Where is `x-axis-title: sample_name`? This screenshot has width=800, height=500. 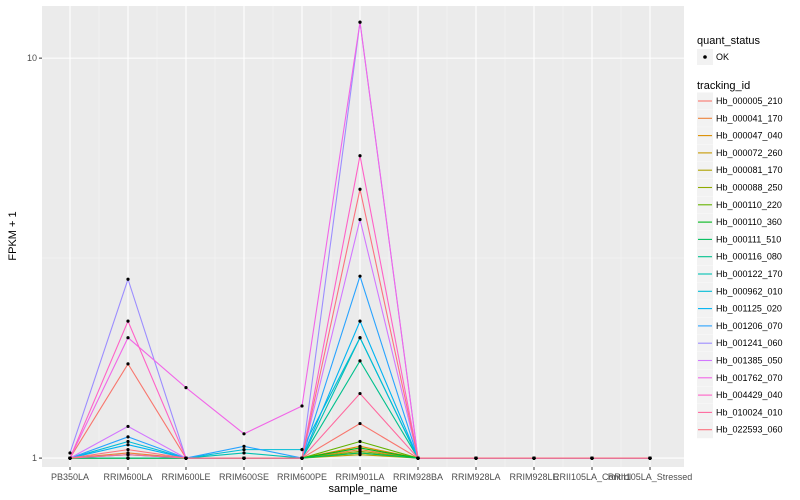
x-axis-title: sample_name is located at coordinates (362, 489).